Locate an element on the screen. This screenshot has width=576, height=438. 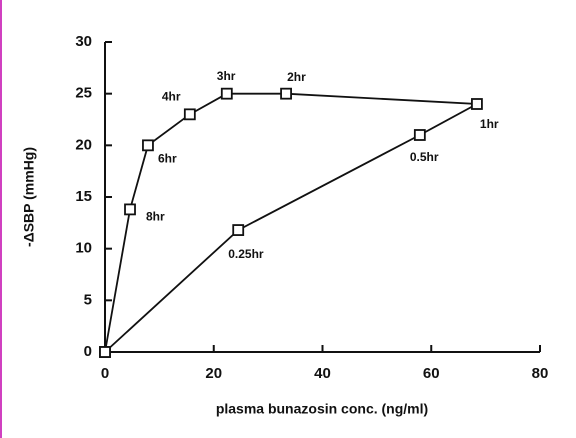
x-tick-label: 0 is located at coordinates (105, 373).